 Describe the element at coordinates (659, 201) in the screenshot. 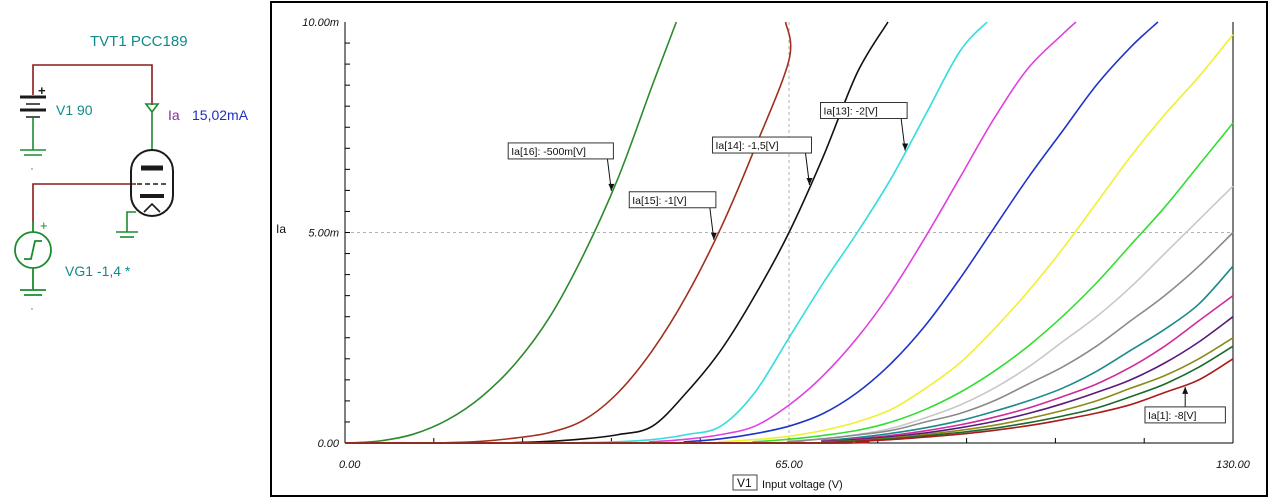

I see `annotation-label: Ia[15]: -1[V]` at that location.